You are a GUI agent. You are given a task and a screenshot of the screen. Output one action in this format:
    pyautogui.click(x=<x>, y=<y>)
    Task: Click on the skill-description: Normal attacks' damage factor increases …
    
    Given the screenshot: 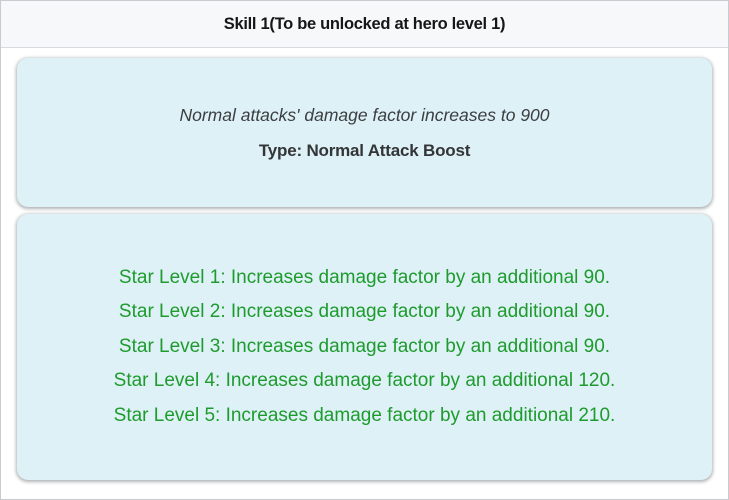 What is the action you would take?
    pyautogui.click(x=364, y=114)
    